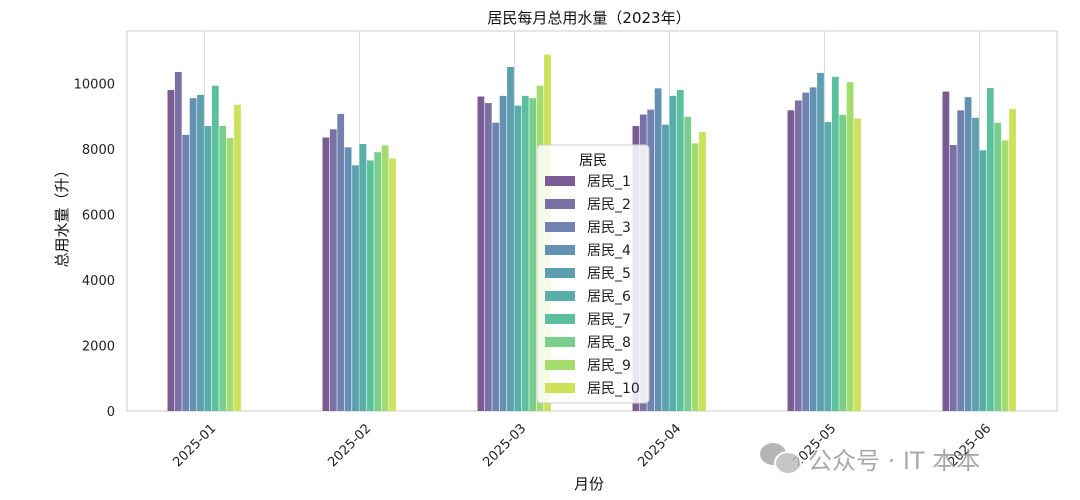 This screenshot has width=1080, height=500. What do you see at coordinates (659, 445) in the screenshot?
I see `x-tick-label: 2025-04` at bounding box center [659, 445].